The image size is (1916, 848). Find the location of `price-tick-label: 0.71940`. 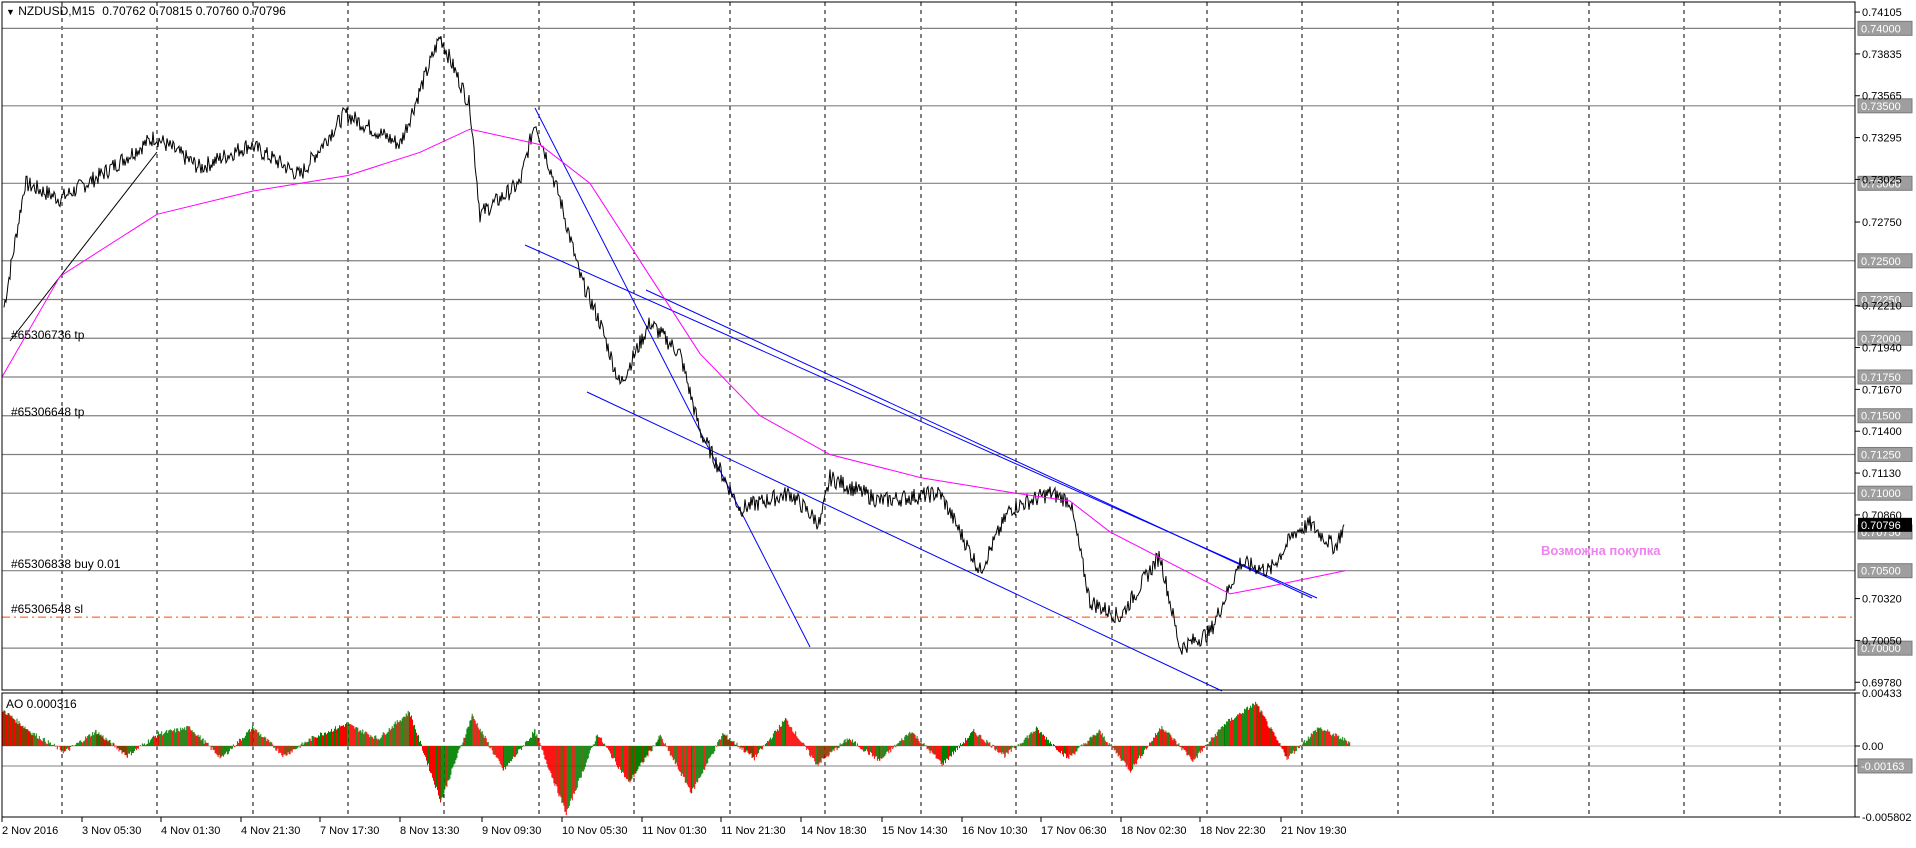

price-tick-label: 0.71940 is located at coordinates (1882, 349).